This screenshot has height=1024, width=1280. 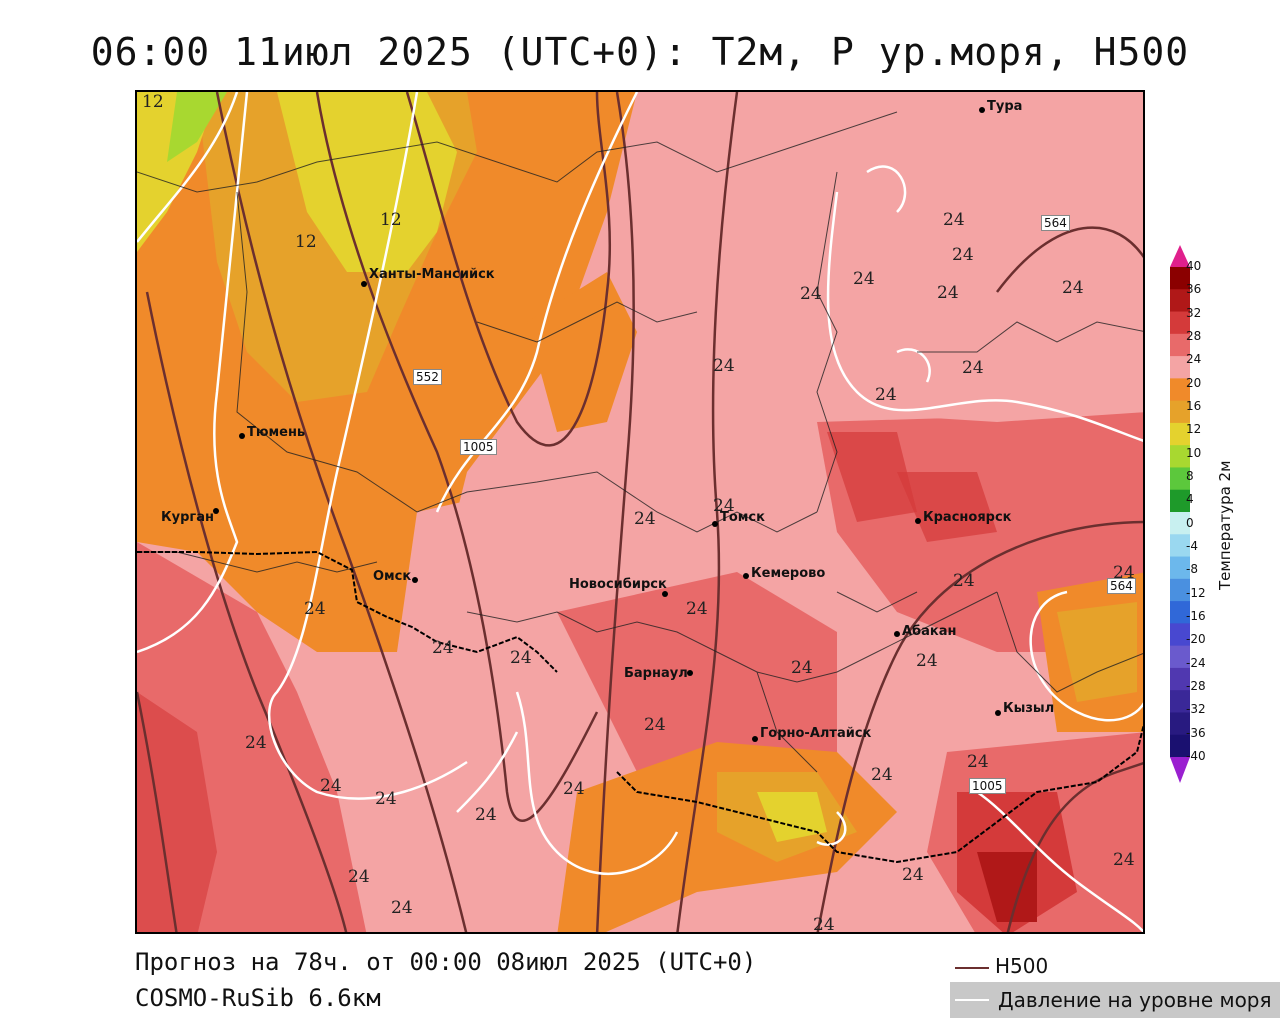 What do you see at coordinates (1194, 429) in the screenshot?
I see `colorbar-tick-label: 12` at bounding box center [1194, 429].